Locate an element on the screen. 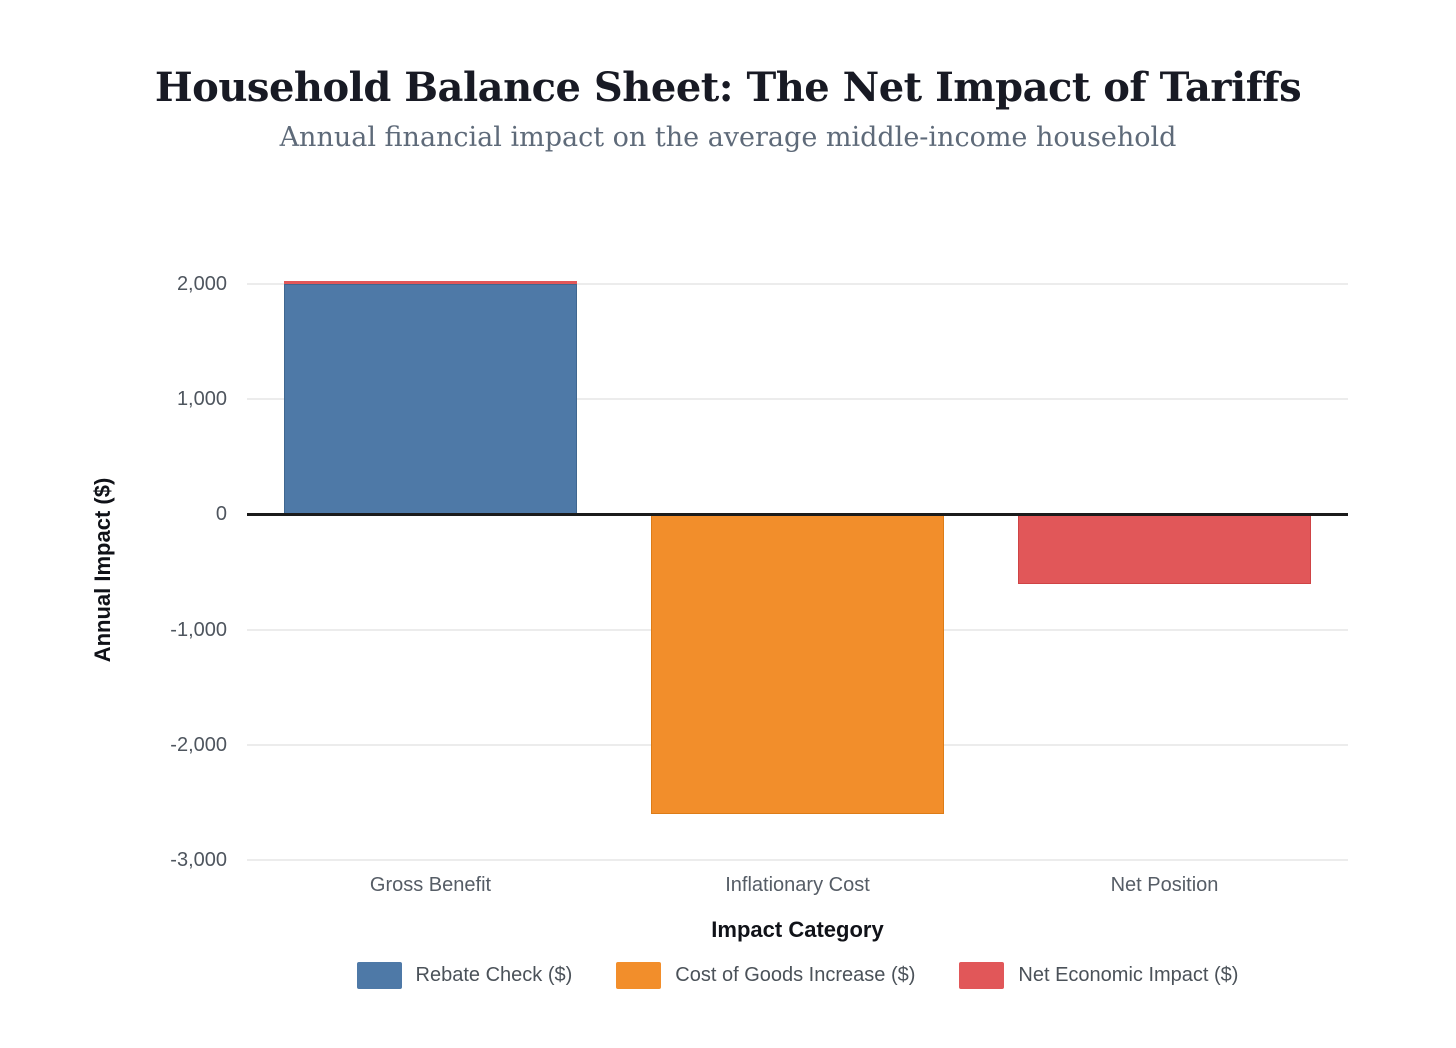 The height and width of the screenshot is (1048, 1456). y-tick-label-3-000: -3,000 is located at coordinates (198, 860).